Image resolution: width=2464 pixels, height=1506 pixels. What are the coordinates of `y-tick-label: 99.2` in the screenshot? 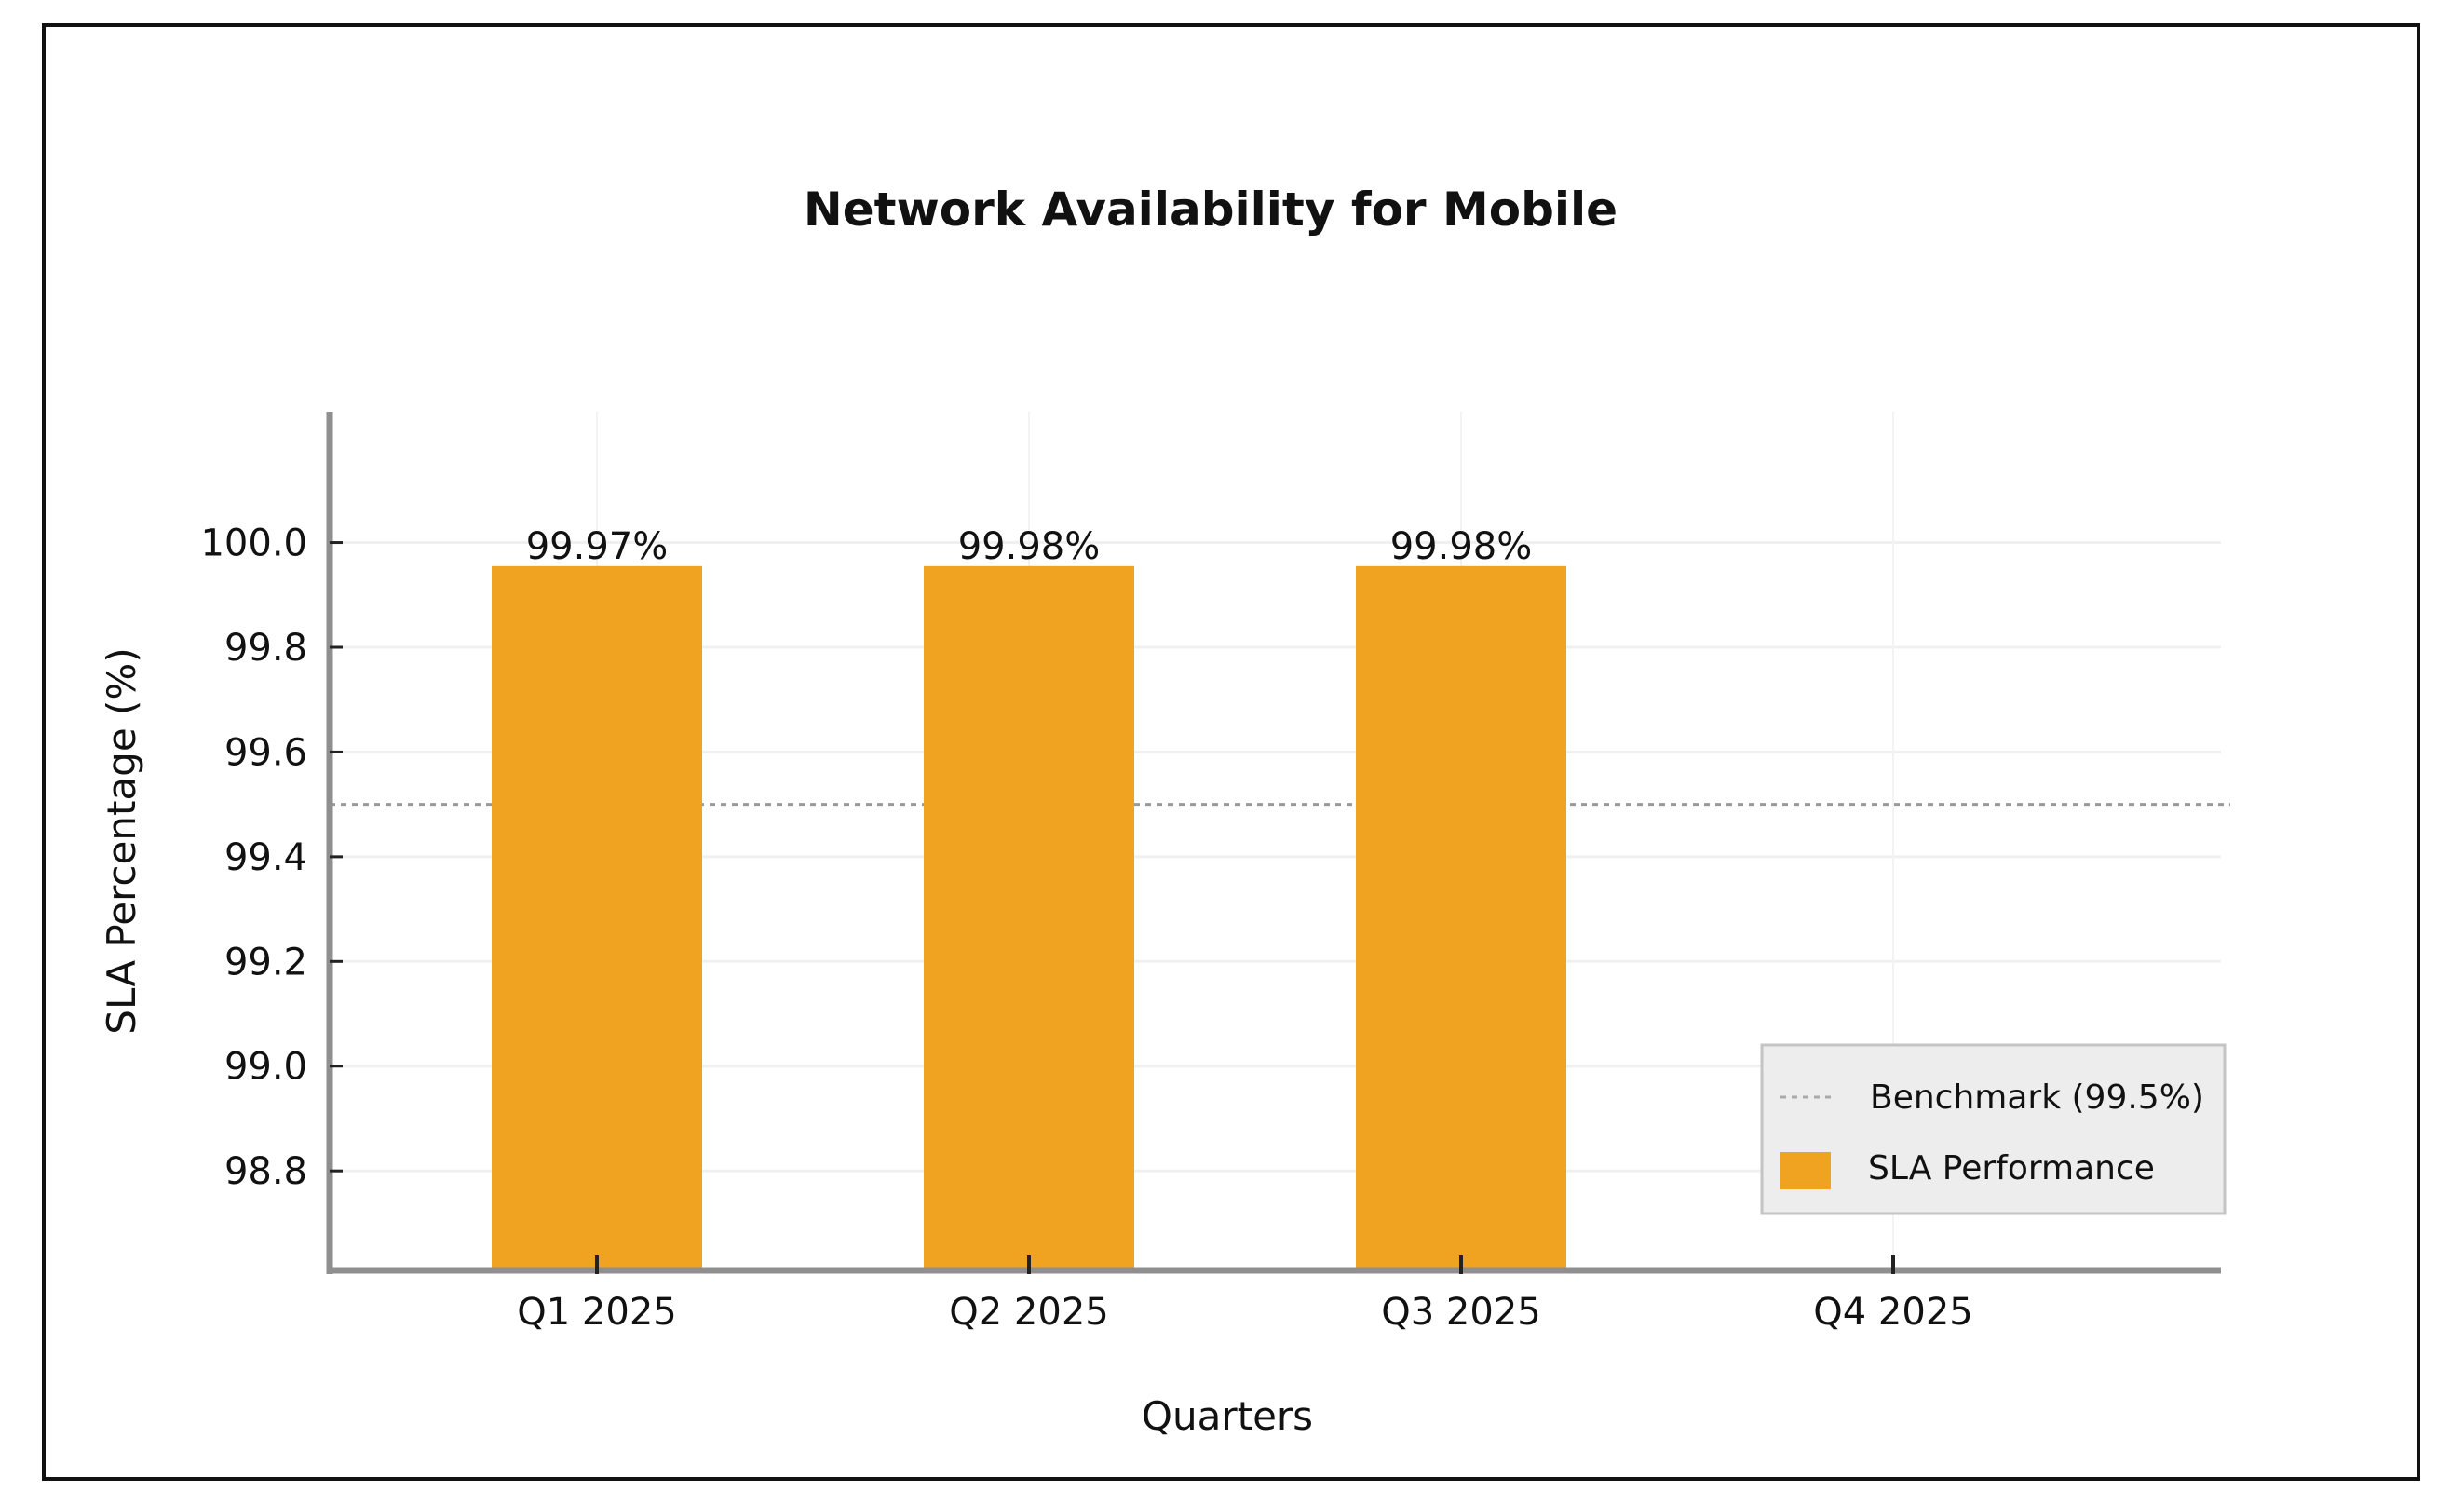 It's located at (265, 962).